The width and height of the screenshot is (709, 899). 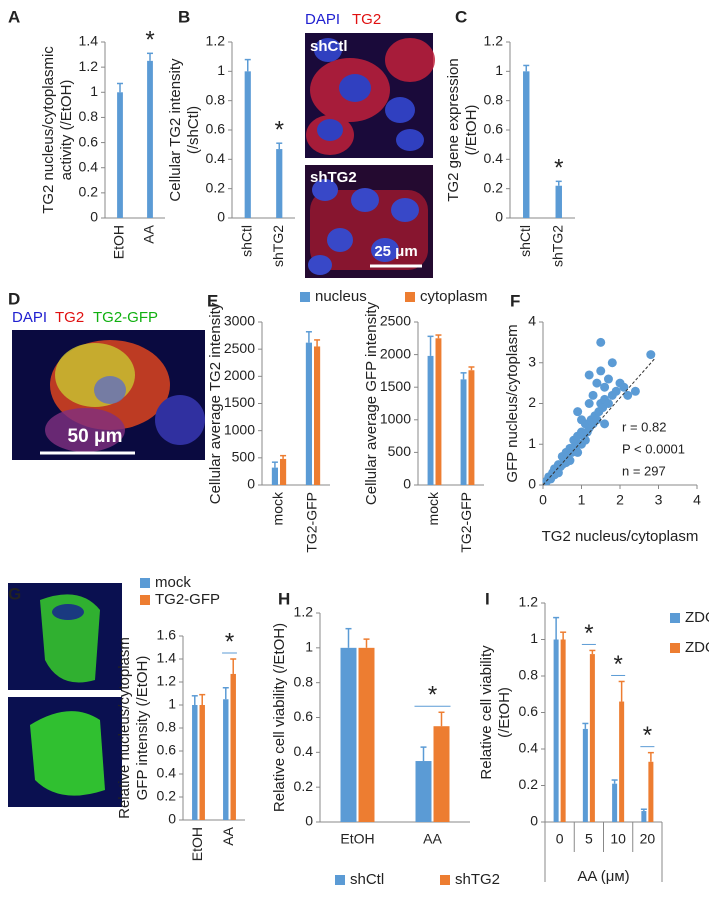 What do you see at coordinates (487, 598) in the screenshot?
I see `panel-label: I` at bounding box center [487, 598].